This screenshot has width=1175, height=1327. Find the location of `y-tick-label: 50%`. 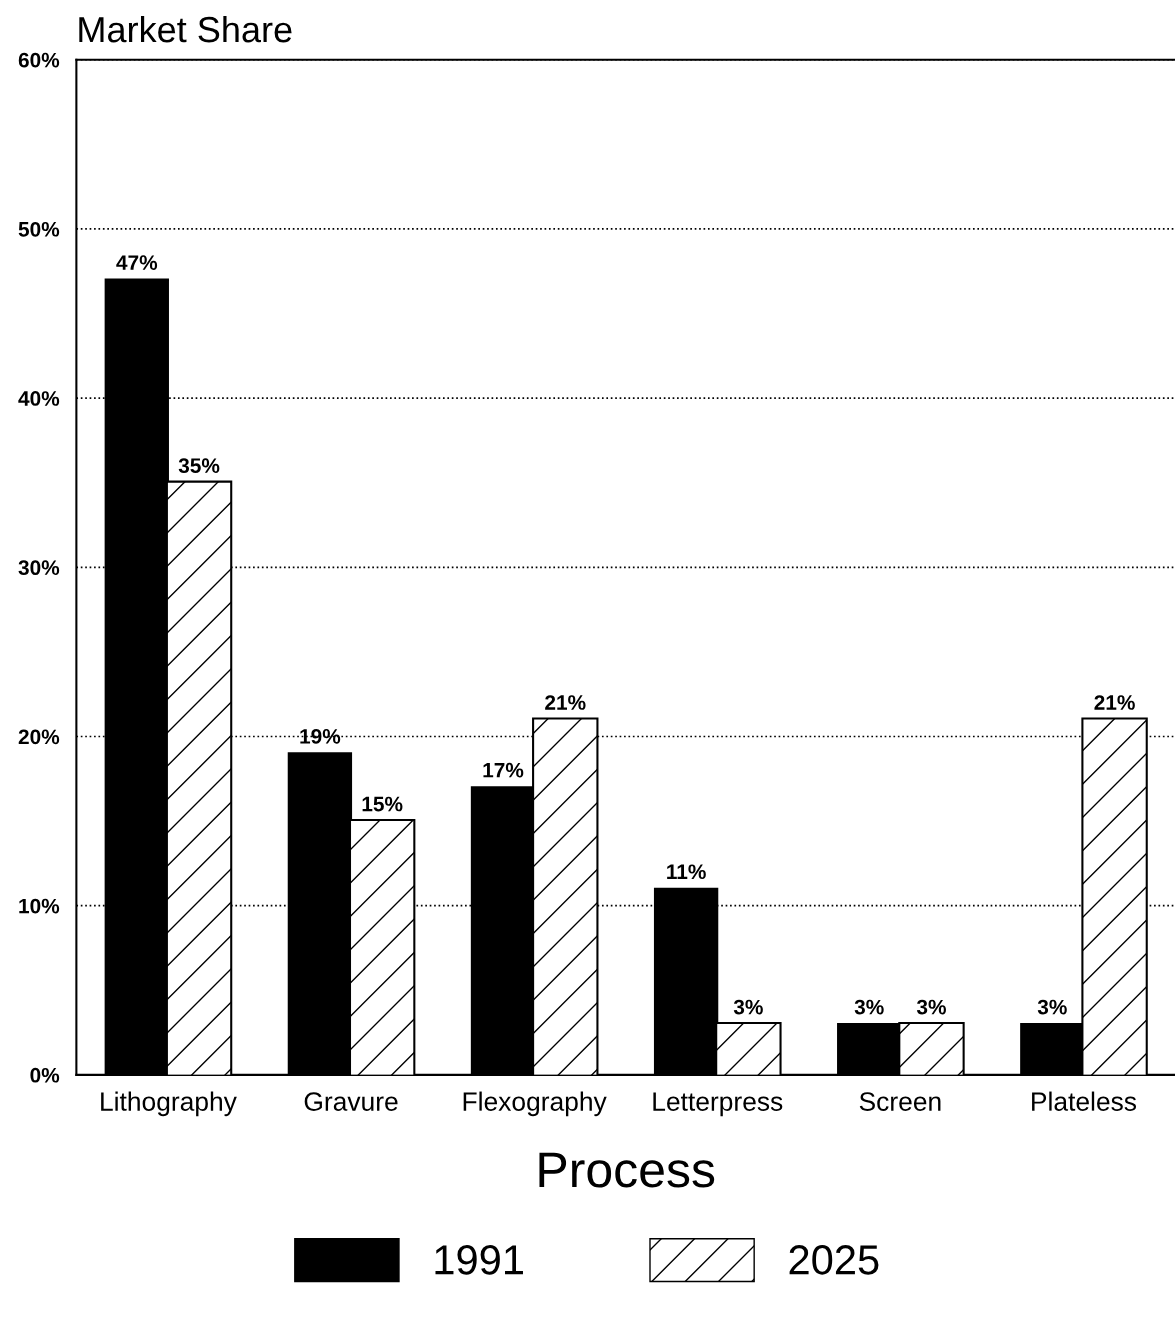

y-tick-label: 50% is located at coordinates (39, 229).